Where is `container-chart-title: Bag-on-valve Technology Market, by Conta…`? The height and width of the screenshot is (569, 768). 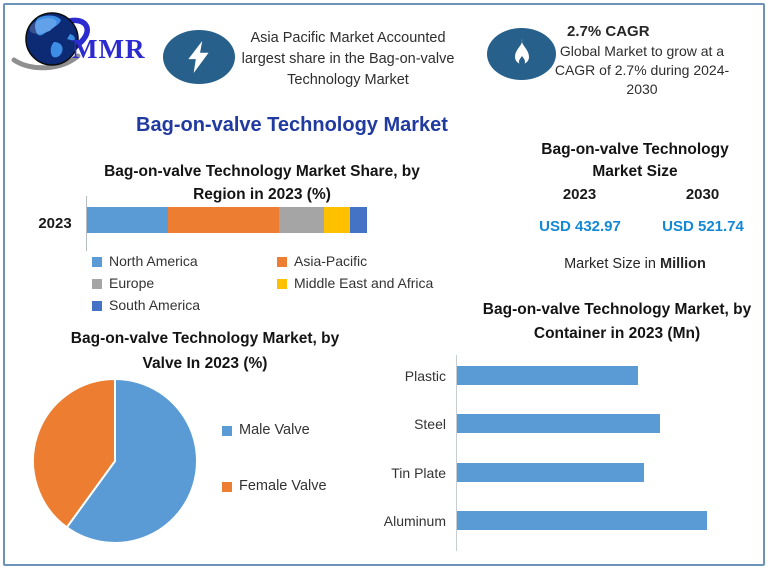 container-chart-title: Bag-on-valve Technology Market, by Conta… is located at coordinates (616, 322).